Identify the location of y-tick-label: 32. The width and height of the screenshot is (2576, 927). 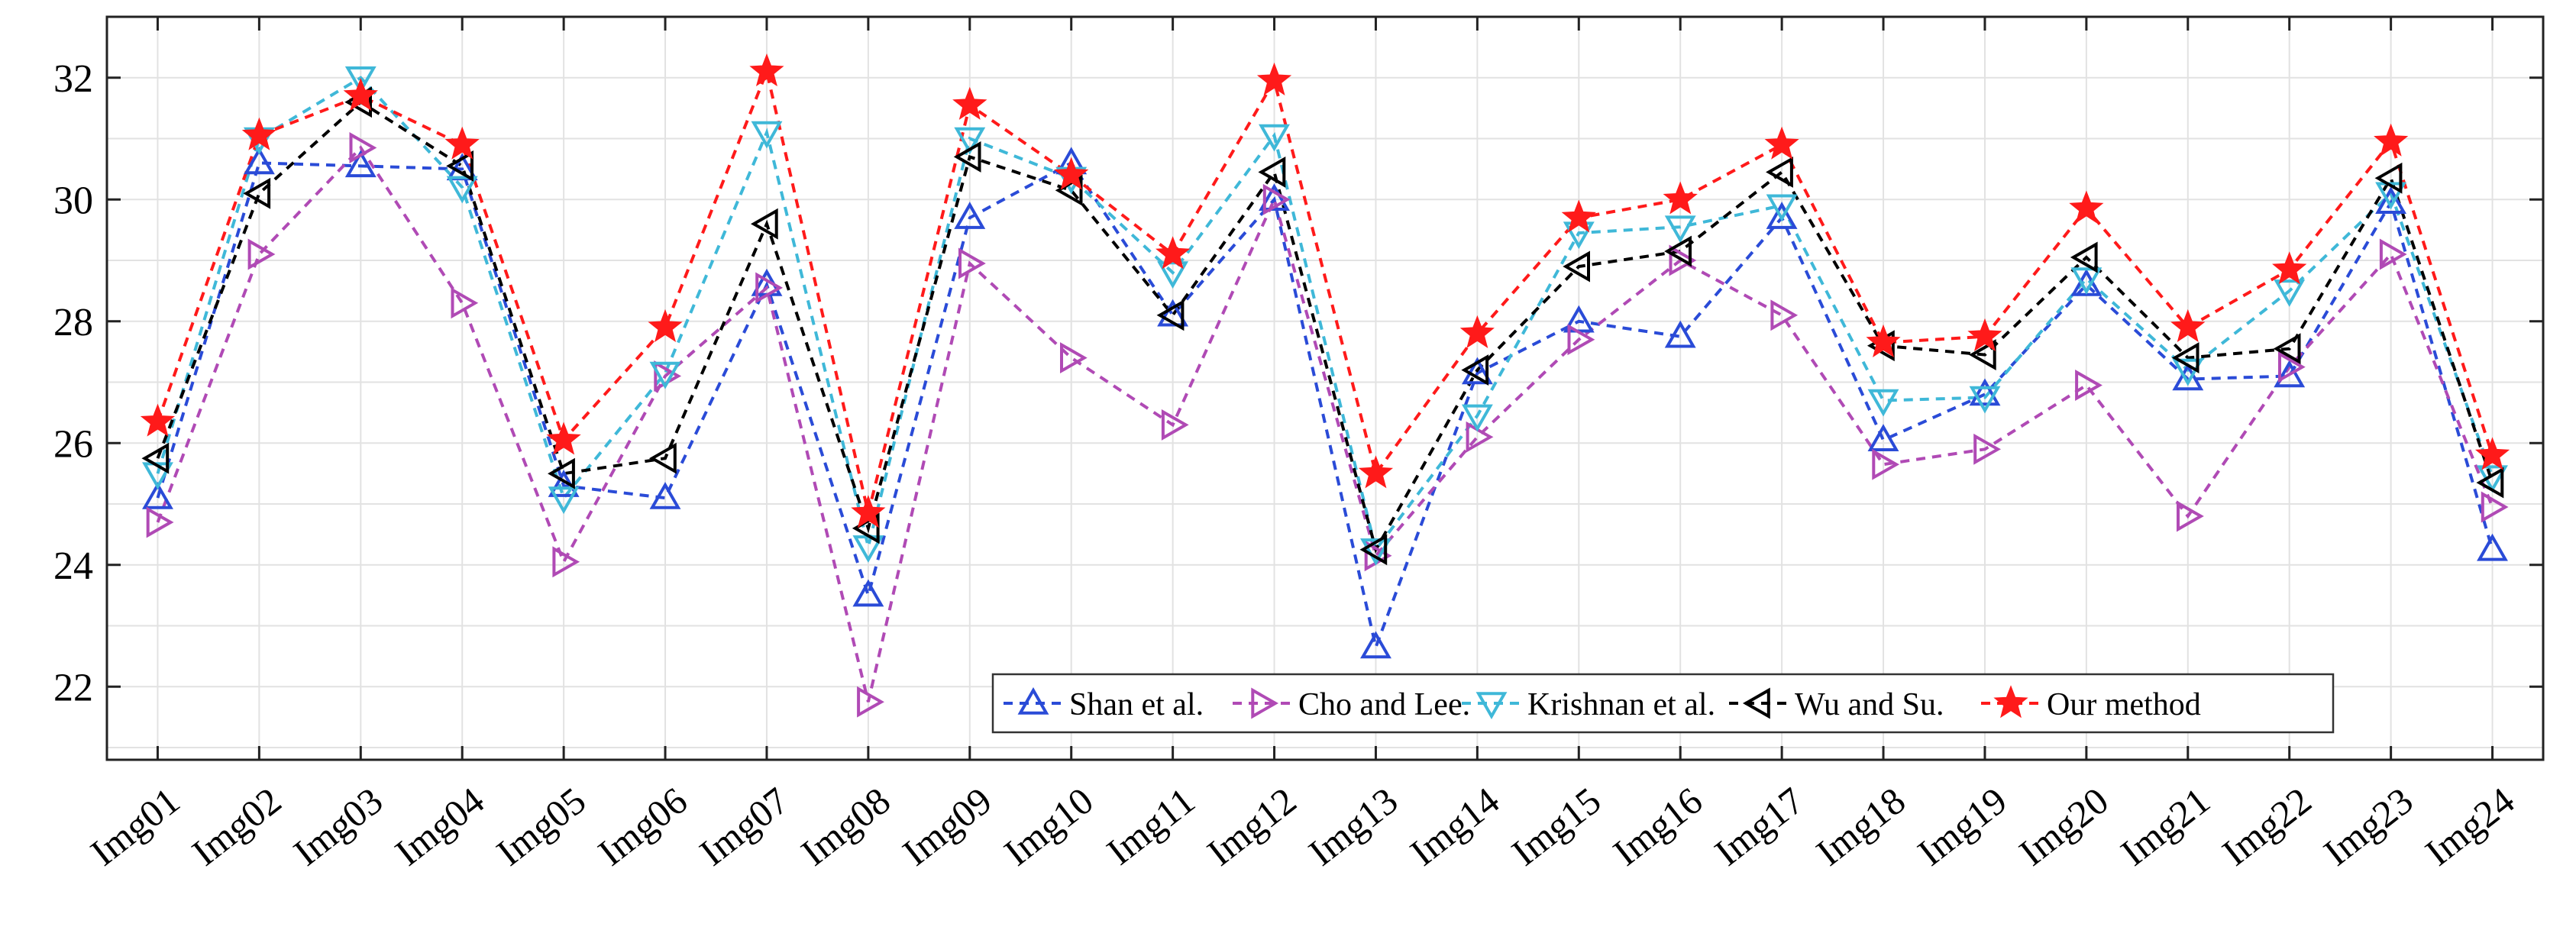
(73, 79).